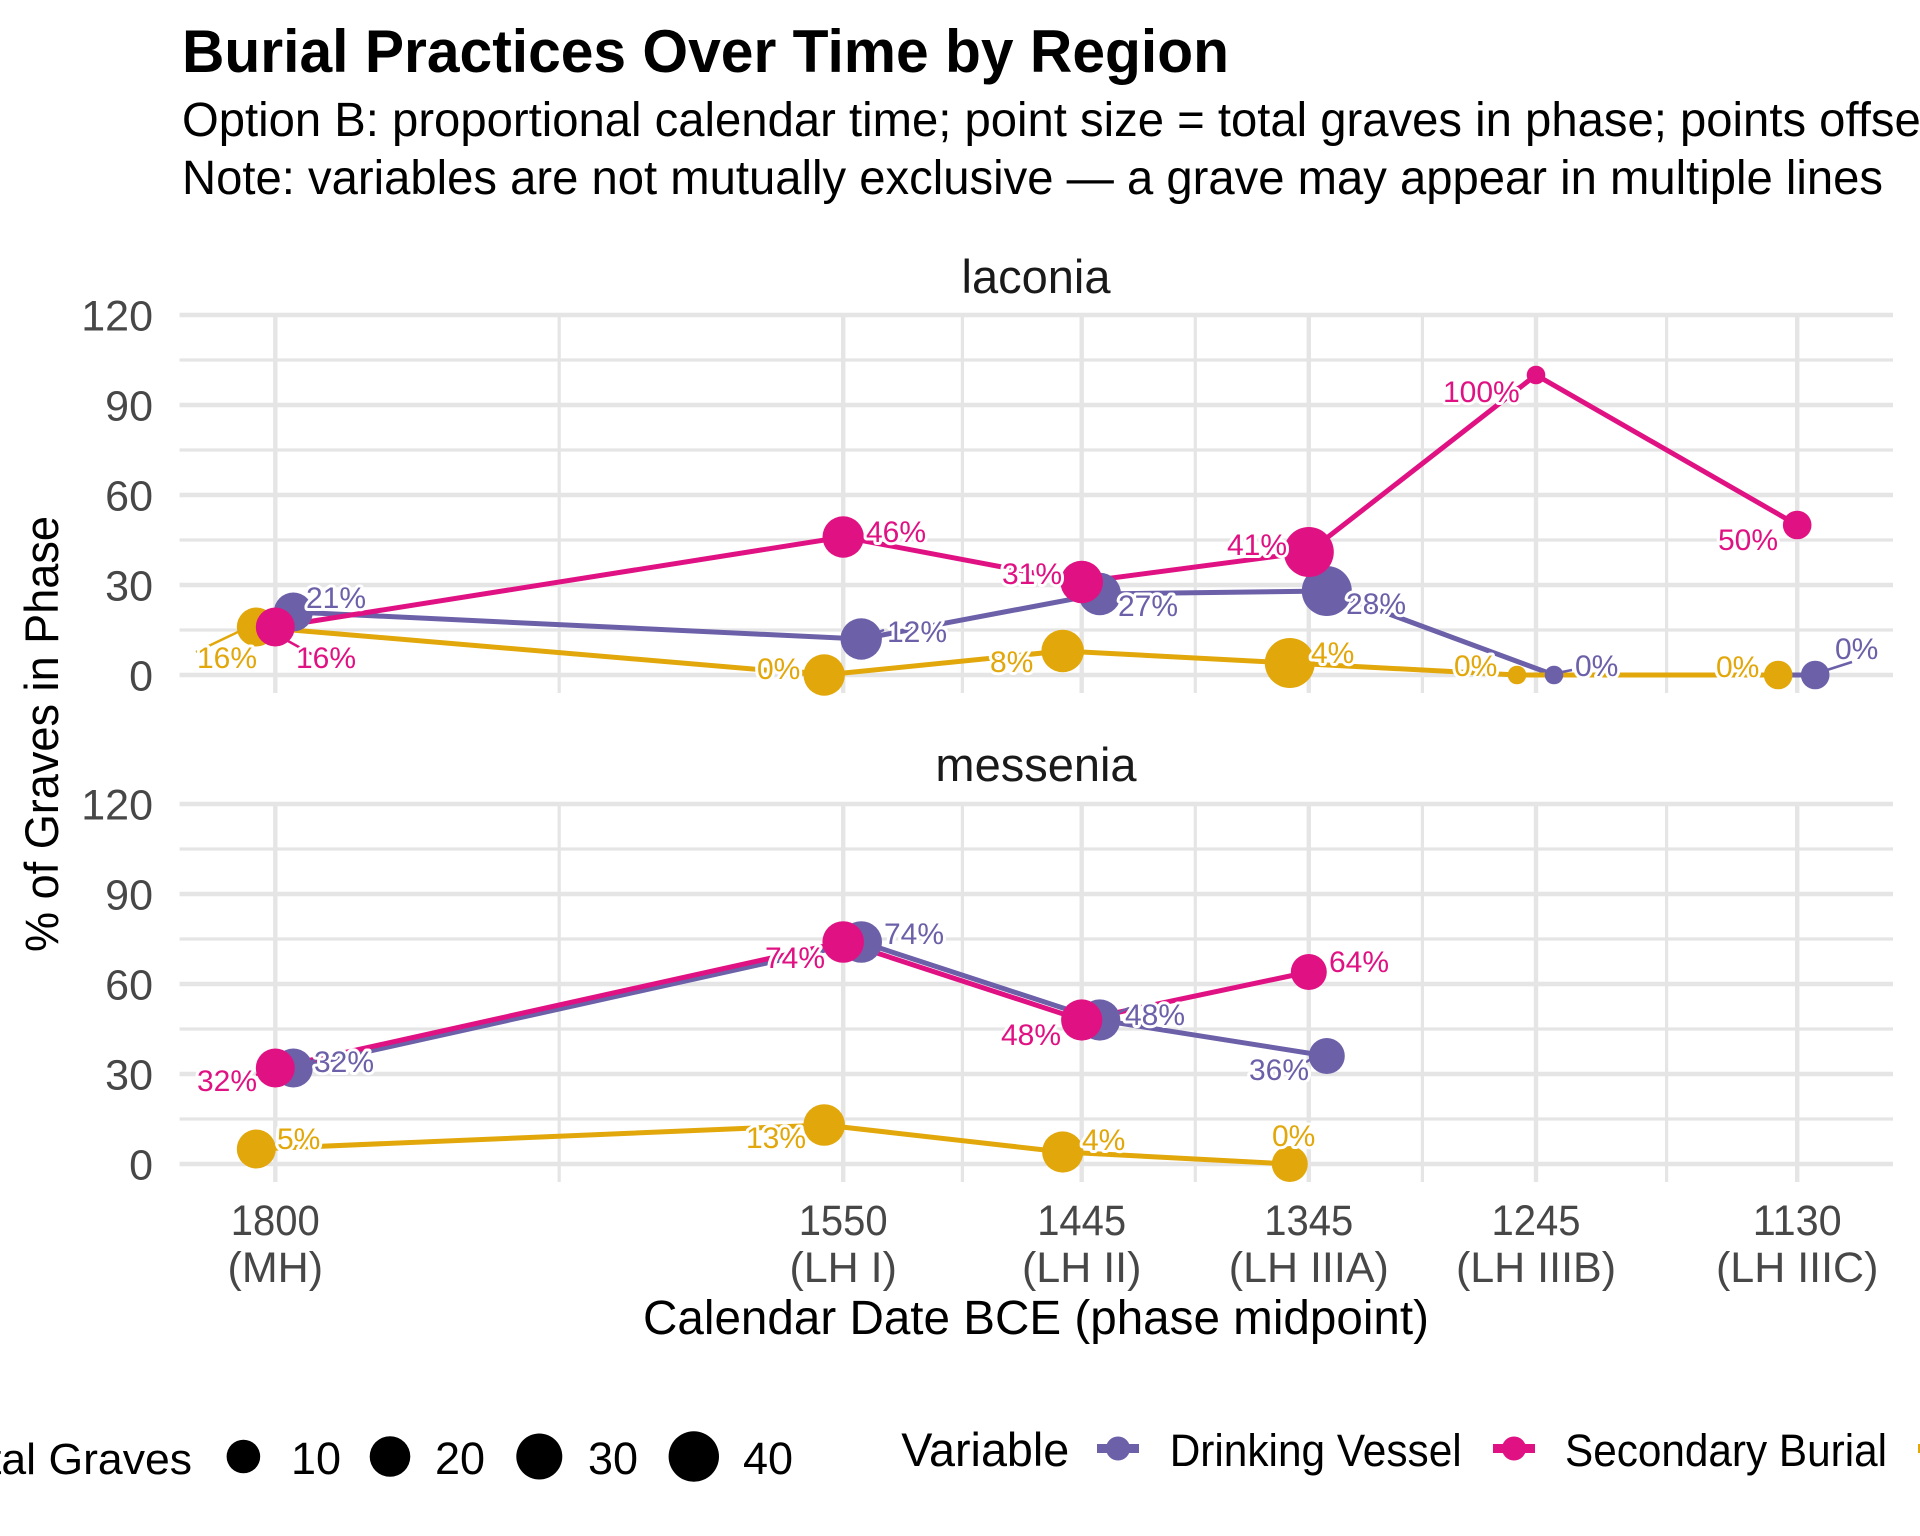 The width and height of the screenshot is (1920, 1536). Describe the element at coordinates (1036, 1318) in the screenshot. I see `svg-text:Calendar Date BCE (phase midpo: Calendar Date BCE (phase midpoint)` at that location.